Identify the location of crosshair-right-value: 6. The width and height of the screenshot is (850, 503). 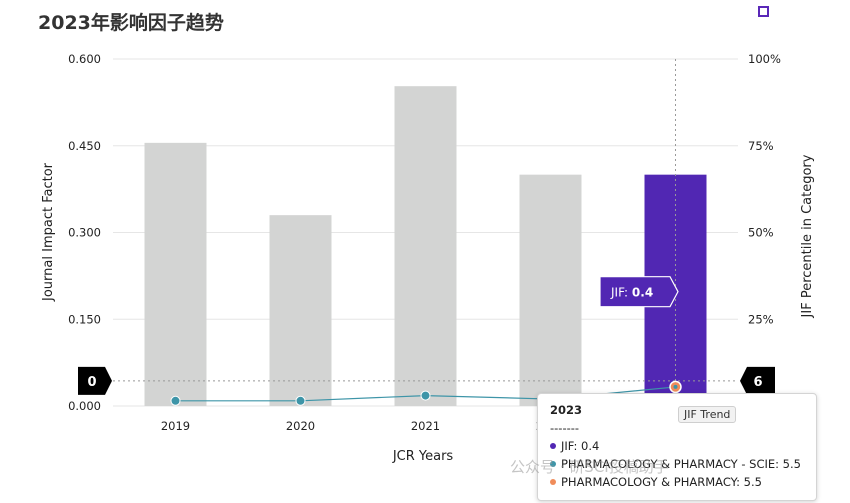
(757, 382).